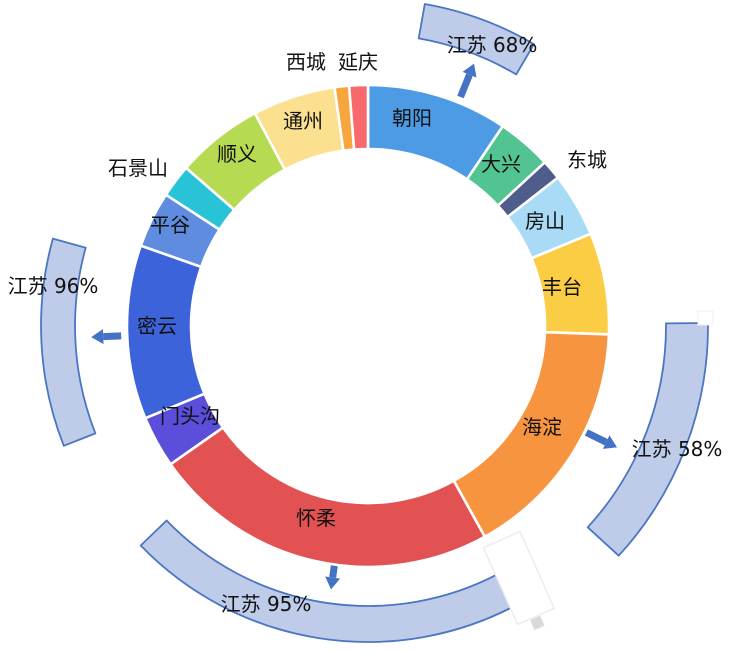 Image resolution: width=750 pixels, height=651 pixels. I want to click on ring-segment-huairou, so click(328, 497).